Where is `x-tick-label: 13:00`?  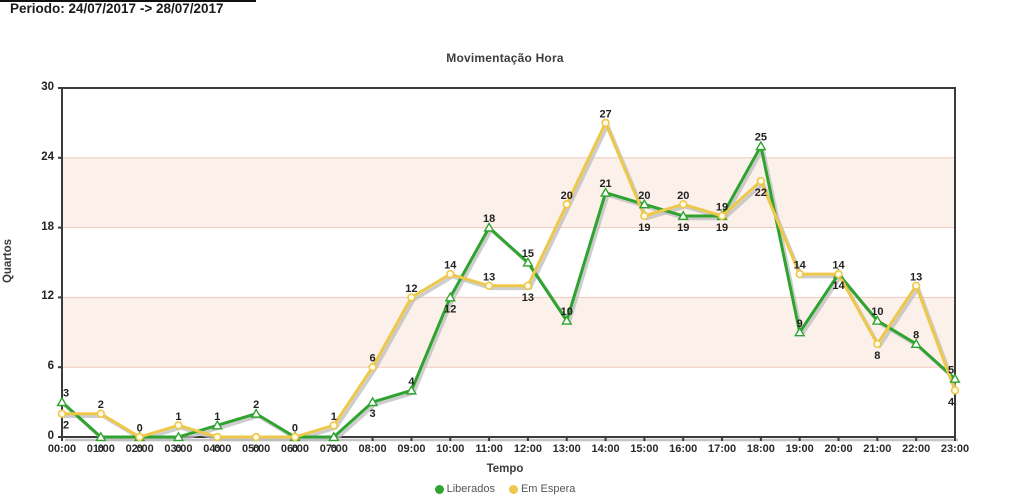
x-tick-label: 13:00 is located at coordinates (566, 449).